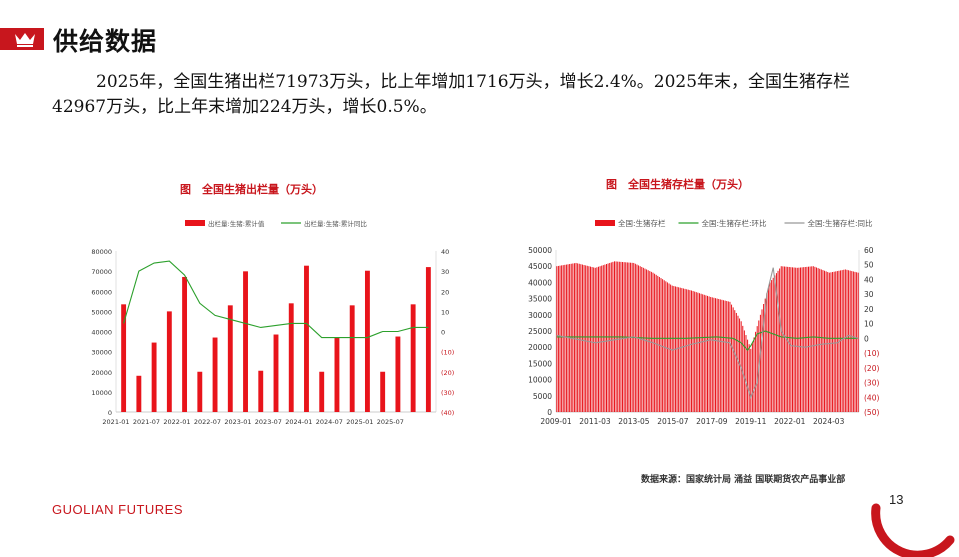 This screenshot has height=557, width=959. Describe the element at coordinates (871, 412) in the screenshot. I see `y-tick-right: (50)` at that location.